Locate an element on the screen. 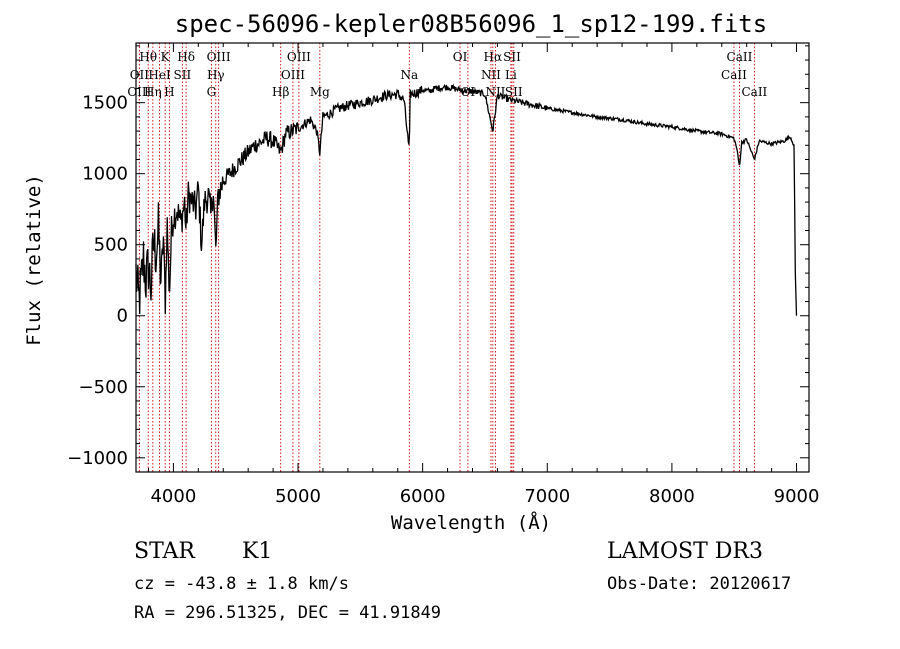 The height and width of the screenshot is (649, 900). y-tick-label: −500 is located at coordinates (103, 387).